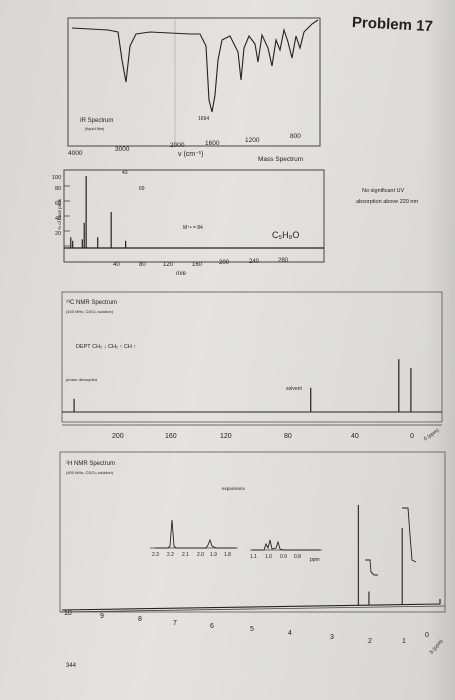 Image resolution: width=455 pixels, height=700 pixels. I want to click on c13-tick-120: 120, so click(226, 436).